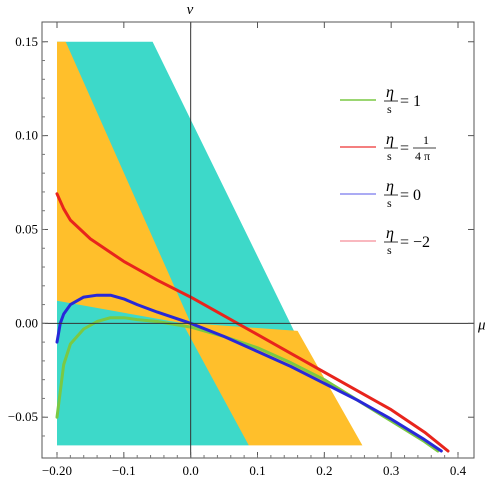 The height and width of the screenshot is (483, 498). What do you see at coordinates (388, 170) in the screenshot?
I see `legend: ηs = 1ηs = 14 πηs = 0ηs = −2` at bounding box center [388, 170].